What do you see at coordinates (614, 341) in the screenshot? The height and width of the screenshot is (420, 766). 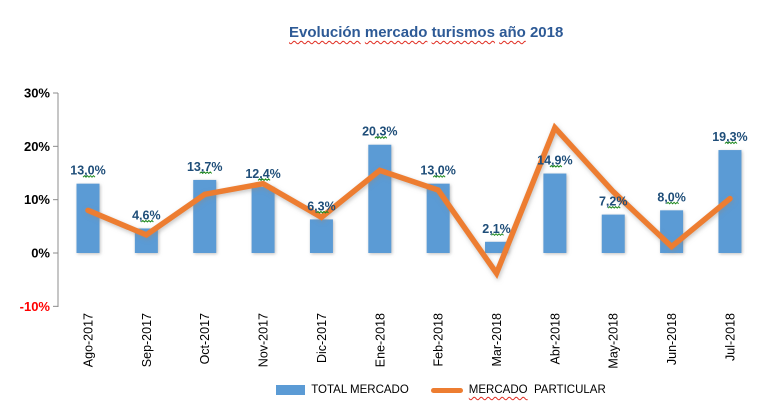 I see `x-tick-label: May-2018` at bounding box center [614, 341].